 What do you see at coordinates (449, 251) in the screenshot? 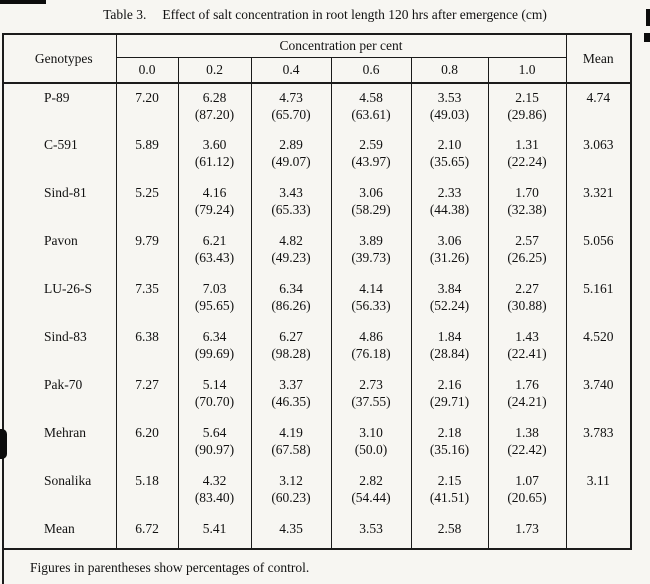
I see `value-cell: 3.06 (31.26)` at bounding box center [449, 251].